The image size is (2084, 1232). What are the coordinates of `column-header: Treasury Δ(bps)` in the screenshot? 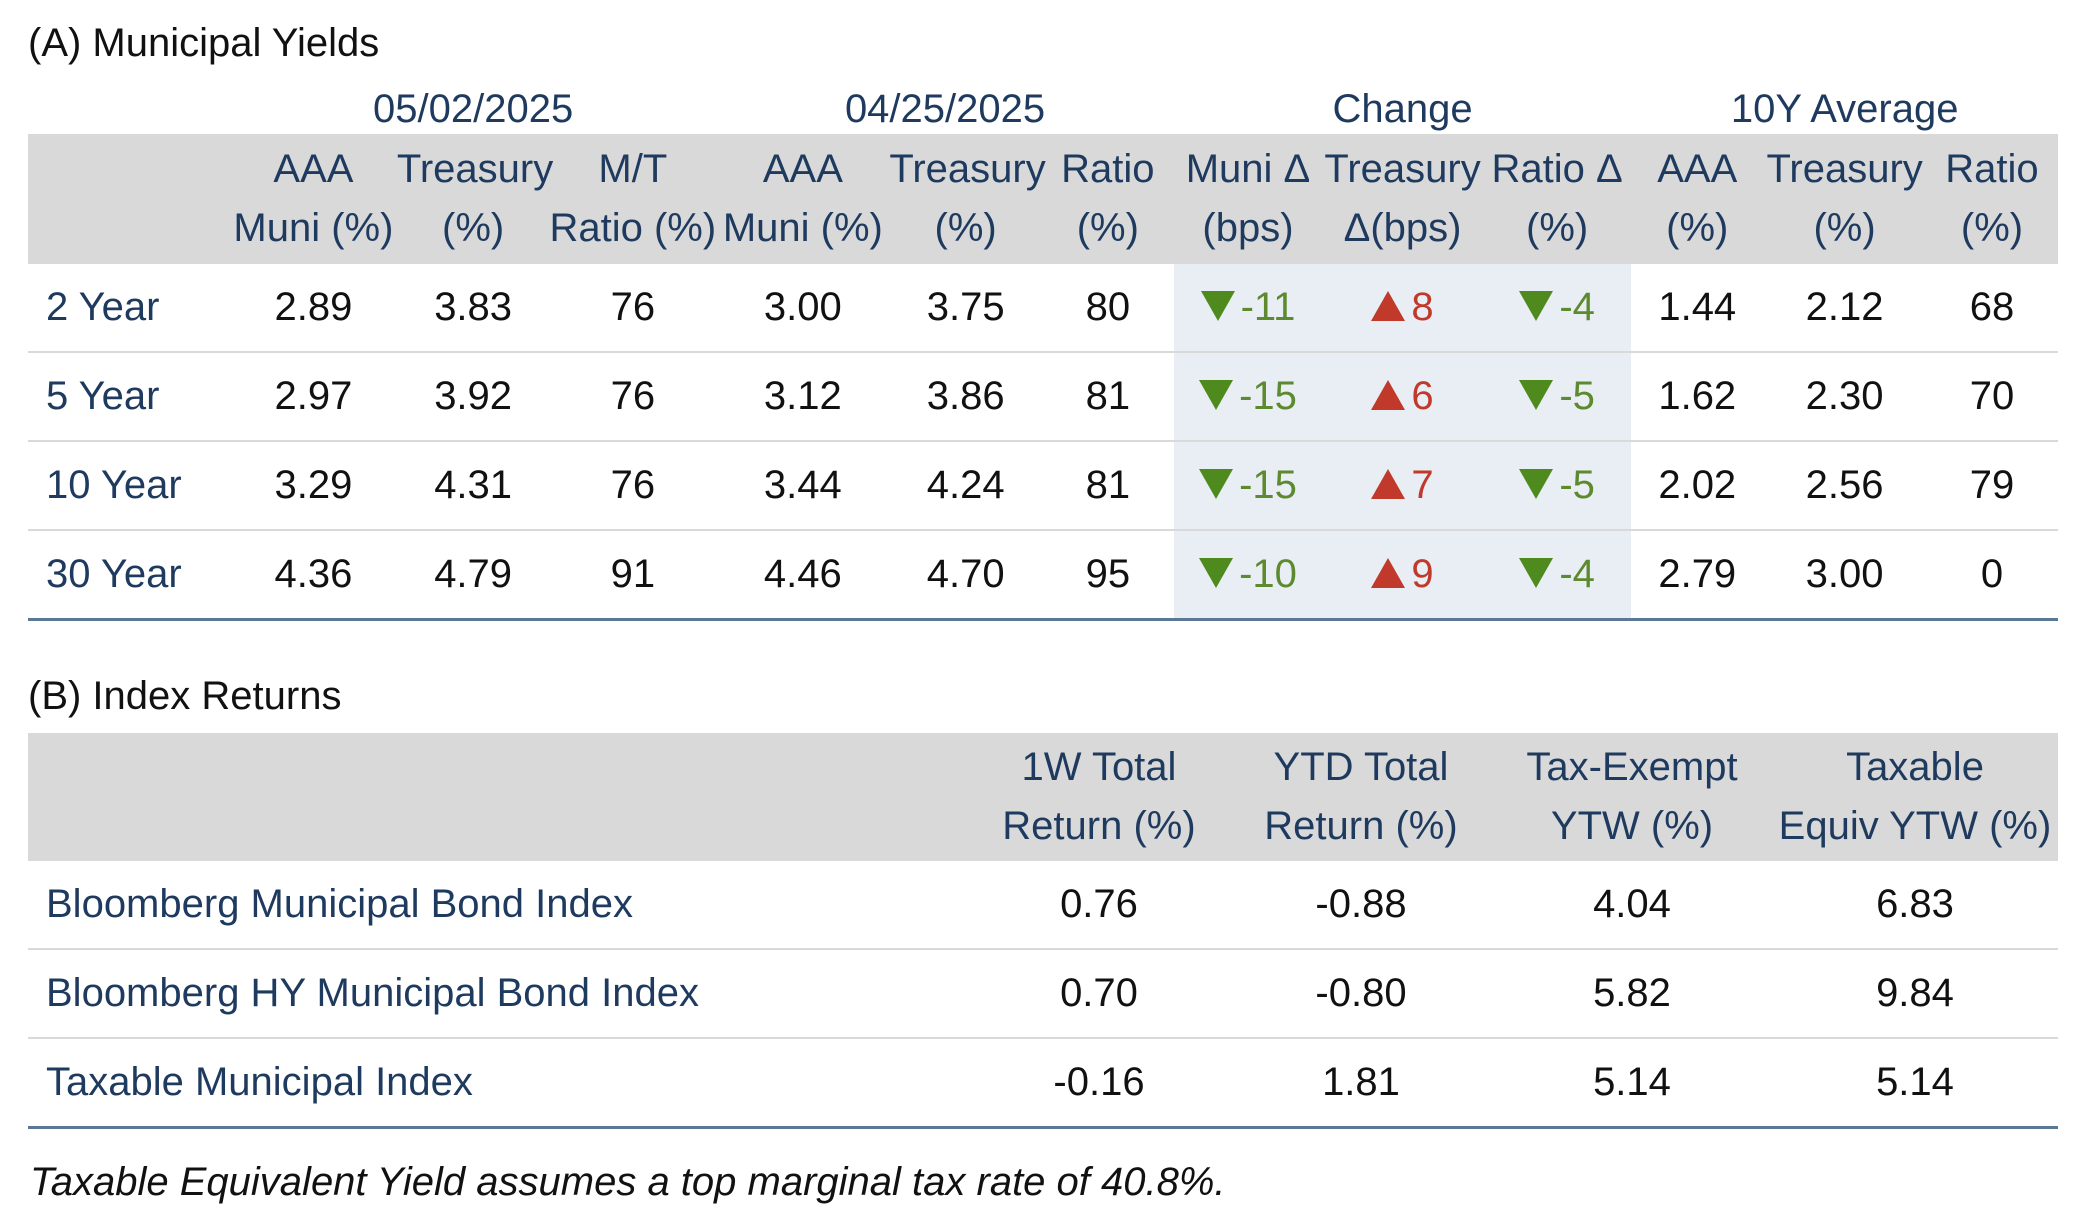 It's located at (1402, 199).